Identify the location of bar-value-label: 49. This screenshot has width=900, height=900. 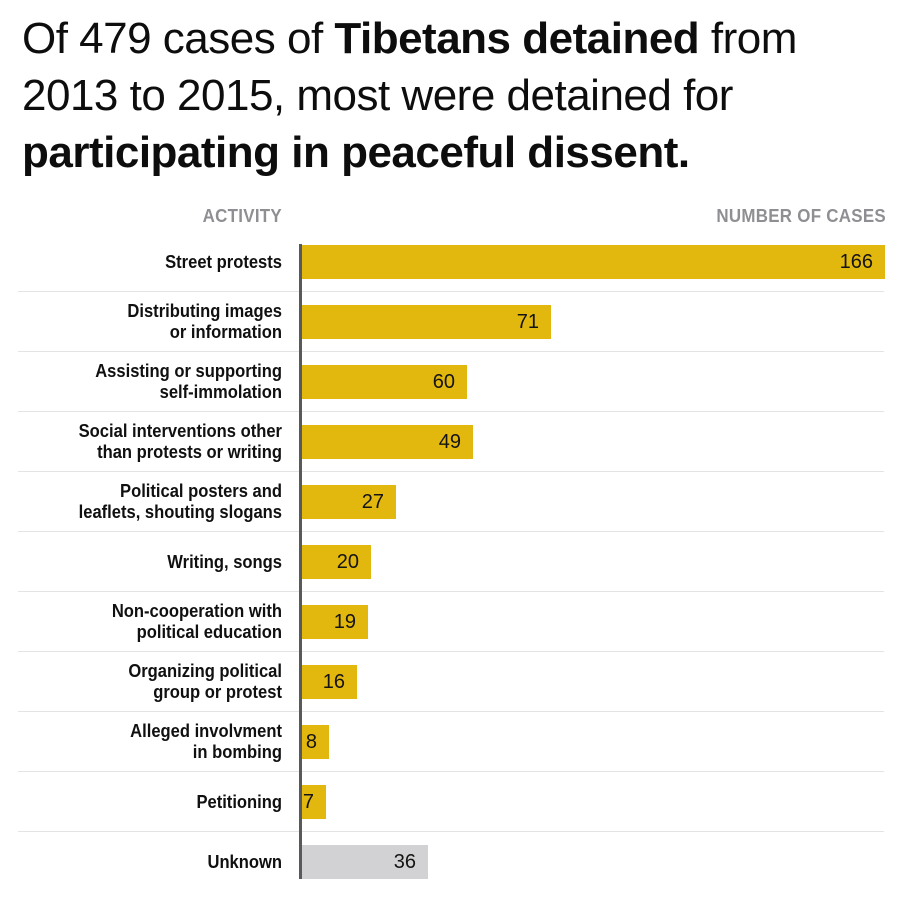
(449, 442).